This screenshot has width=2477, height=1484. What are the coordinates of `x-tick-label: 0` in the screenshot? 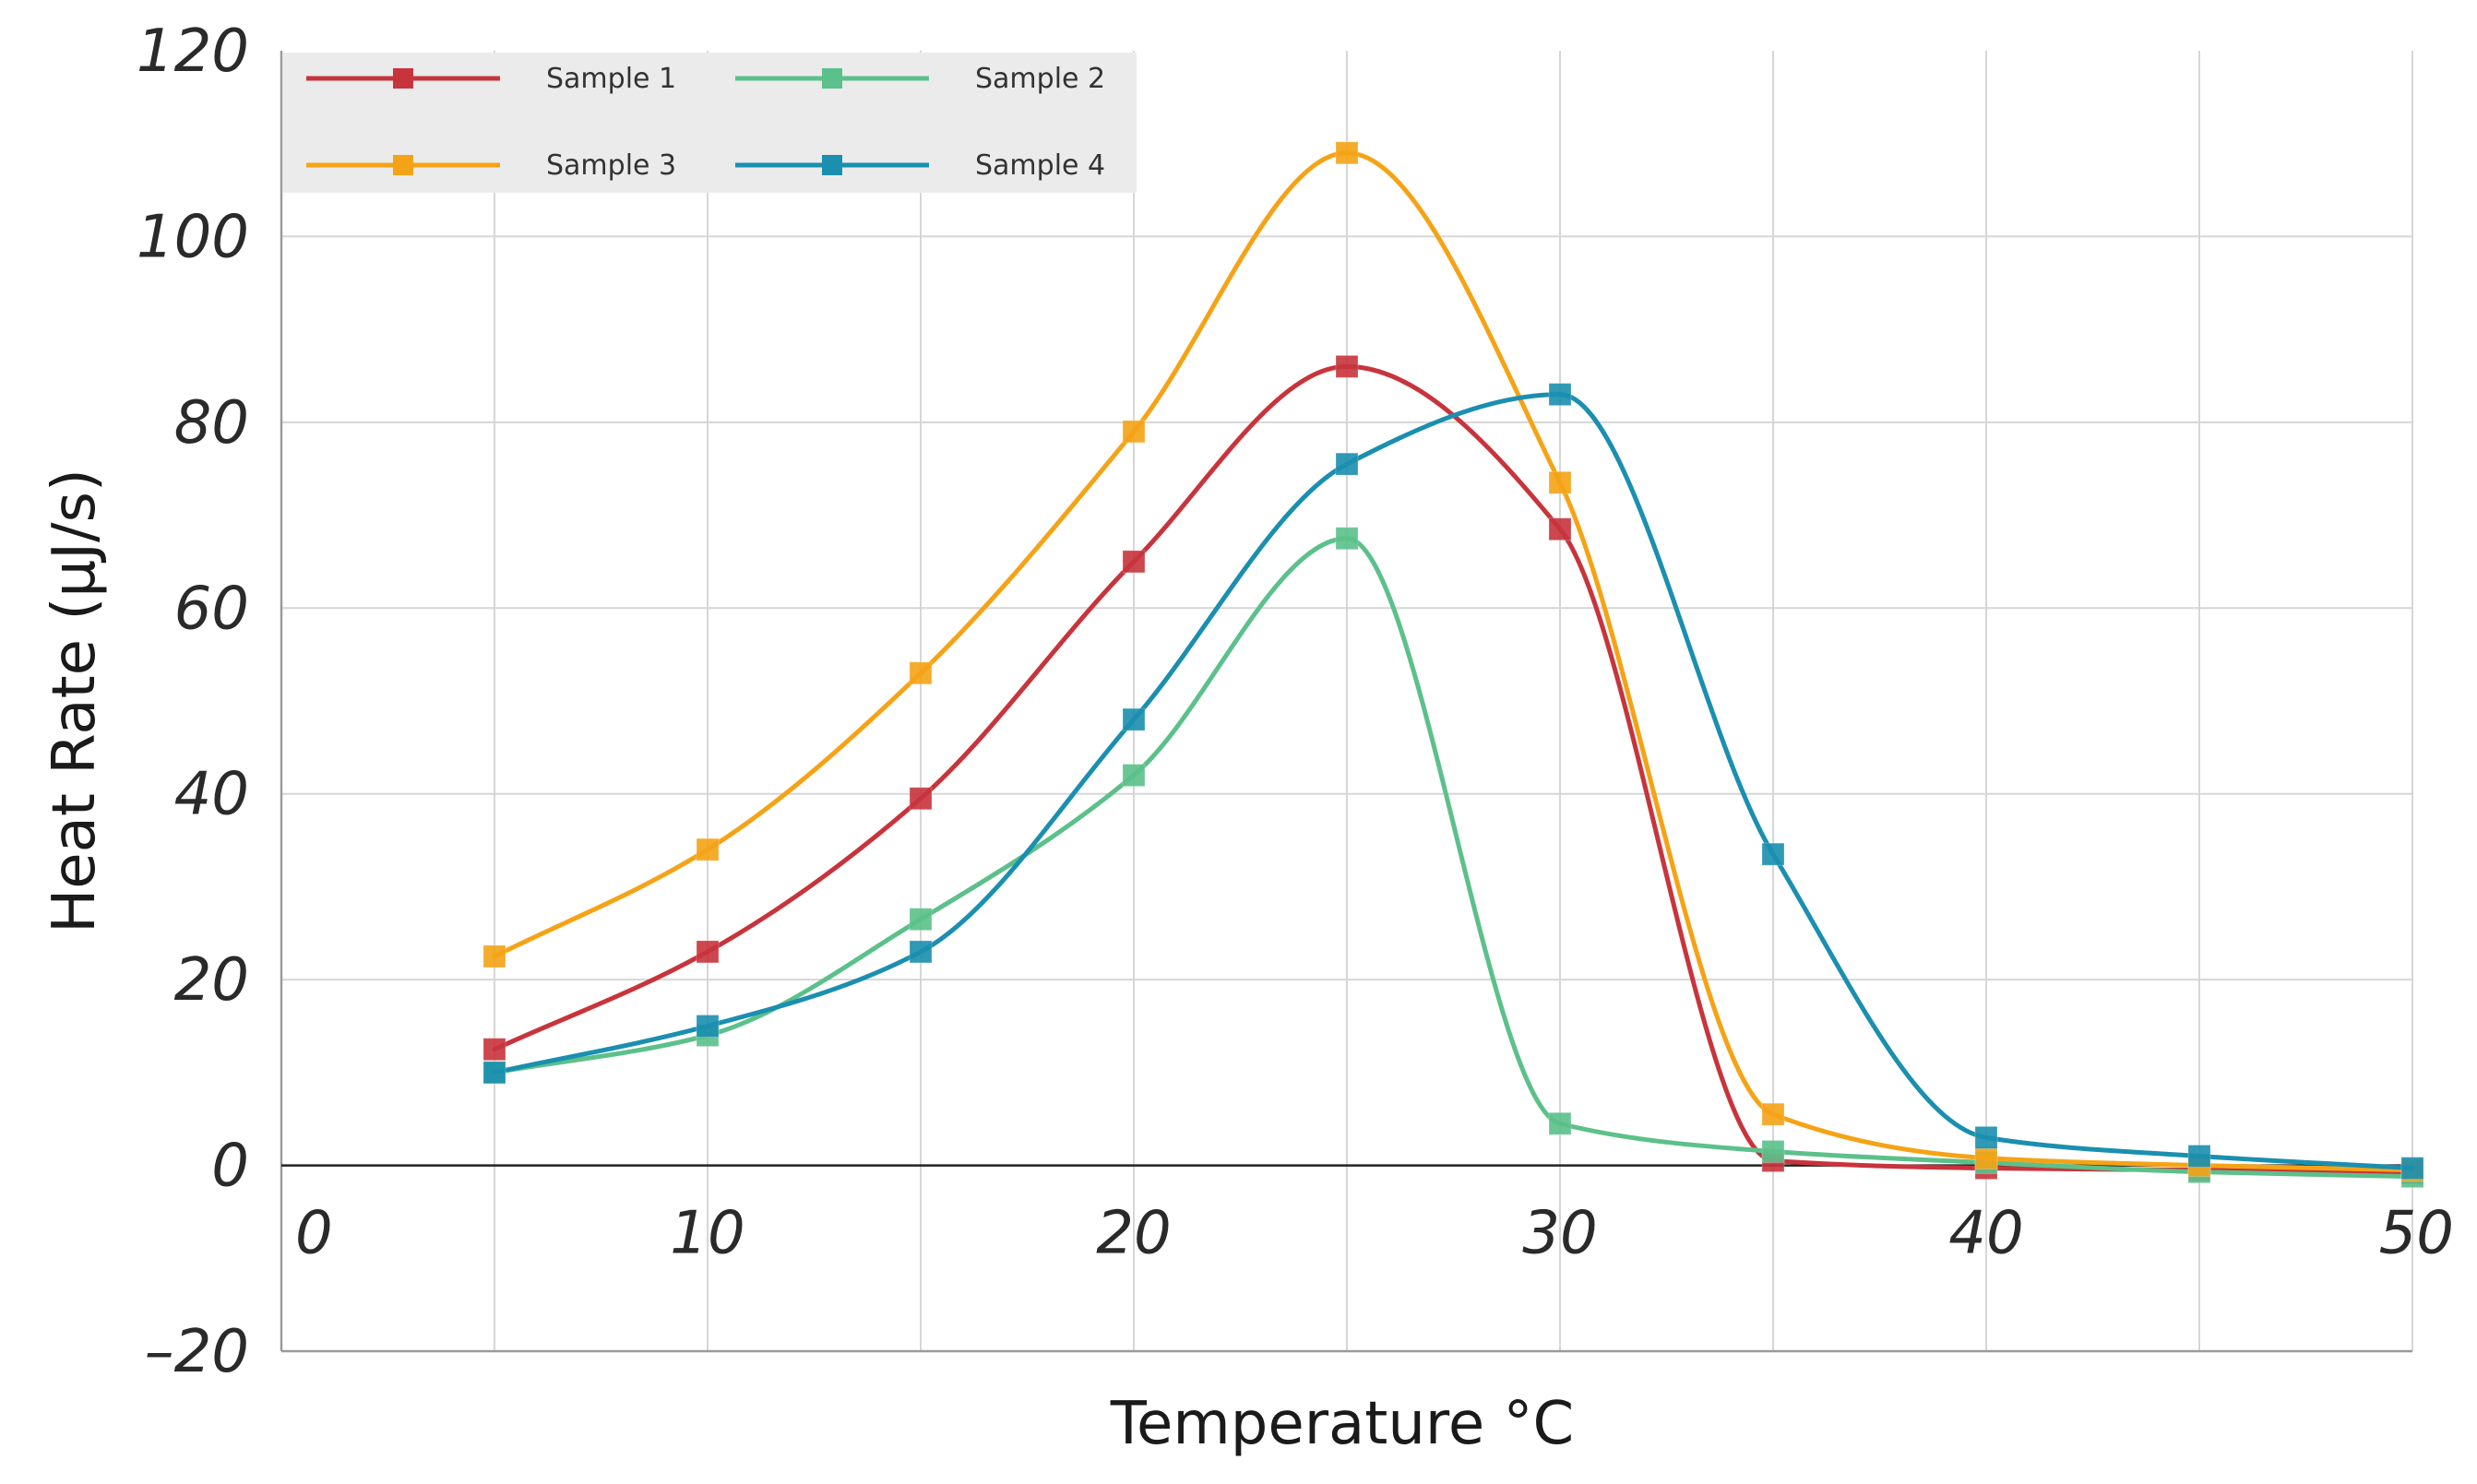 It's located at (314, 1234).